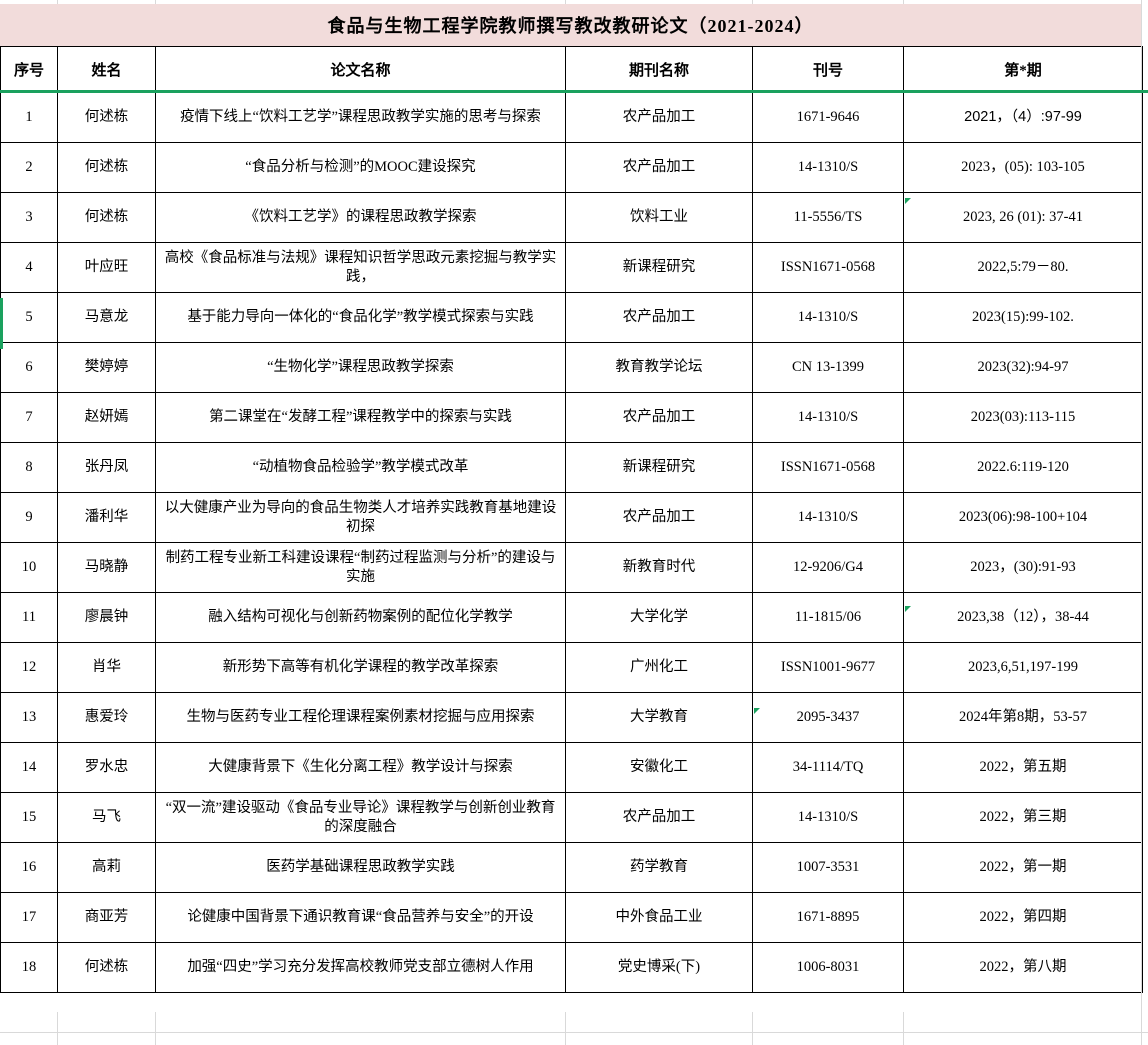  What do you see at coordinates (828, 867) in the screenshot?
I see `cell-issn: 1007-3531` at bounding box center [828, 867].